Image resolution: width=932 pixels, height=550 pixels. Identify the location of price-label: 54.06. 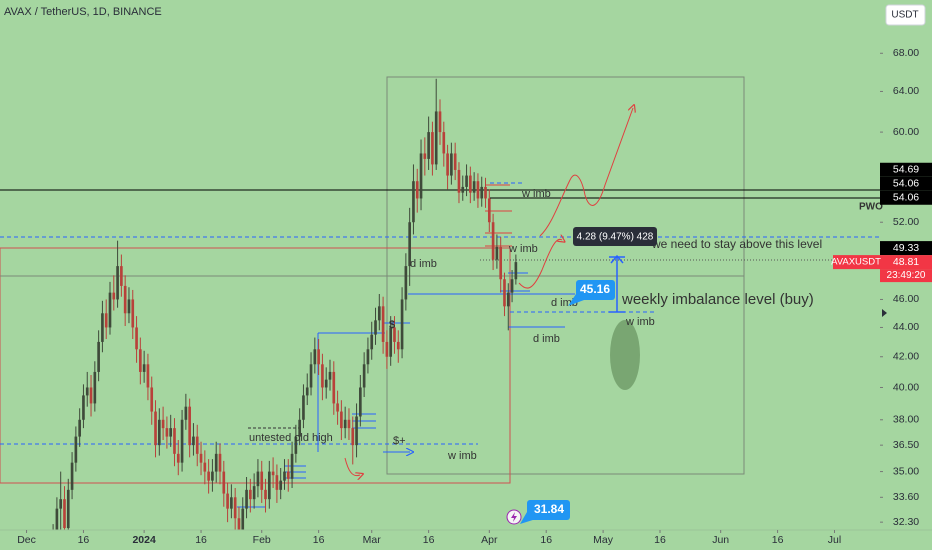
(906, 184).